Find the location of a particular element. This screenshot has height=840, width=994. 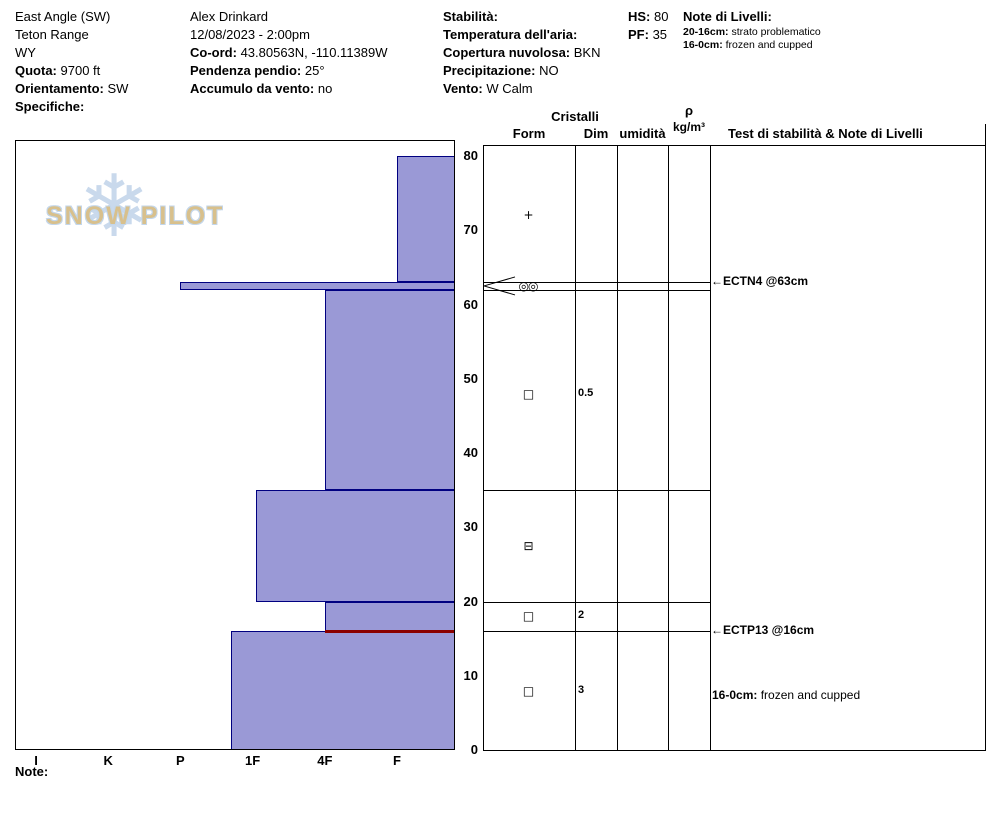

slope-angle: Pendenza pendio: 25° is located at coordinates (289, 71).